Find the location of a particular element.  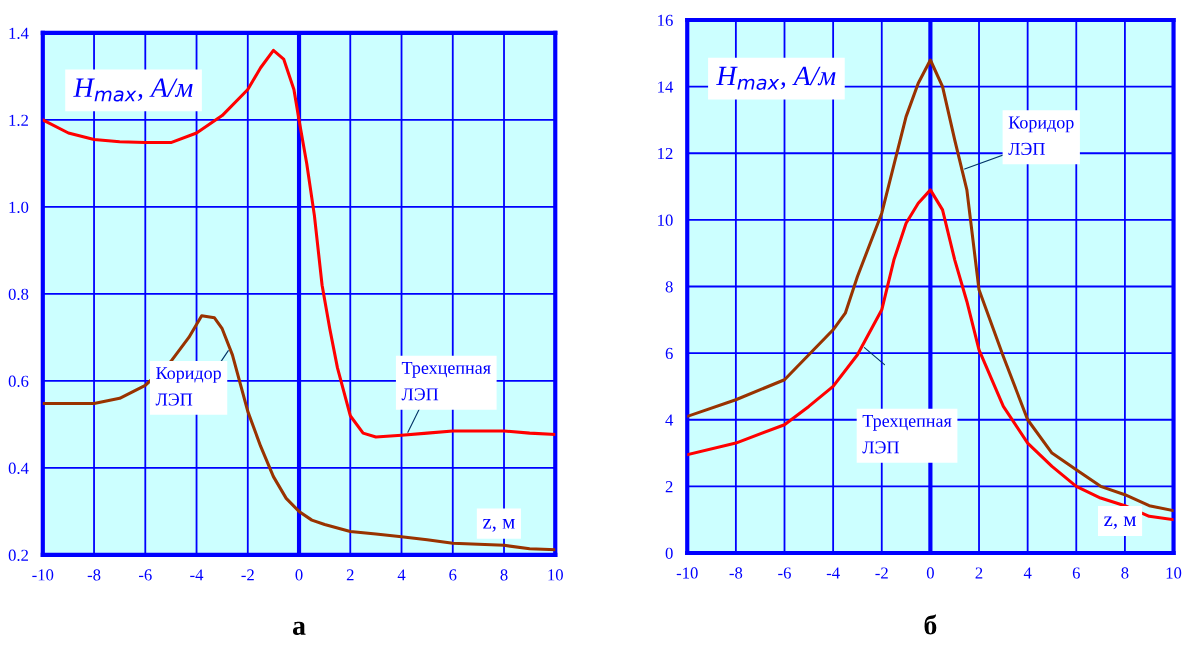

y-tick-label: 6 is located at coordinates (669, 353).